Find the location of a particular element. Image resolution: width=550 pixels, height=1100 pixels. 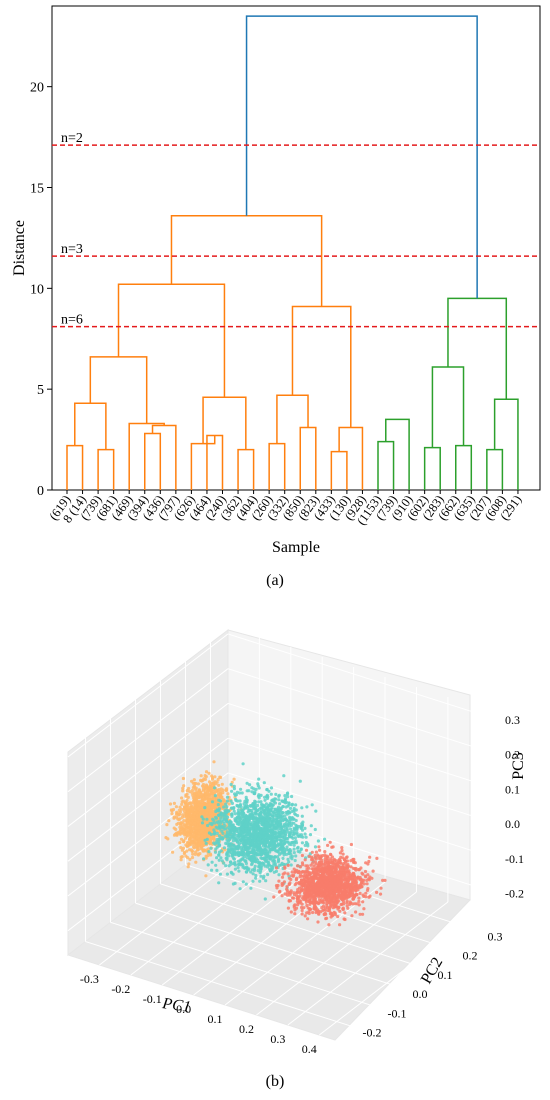

cut-line-label: n=6 is located at coordinates (72, 320).